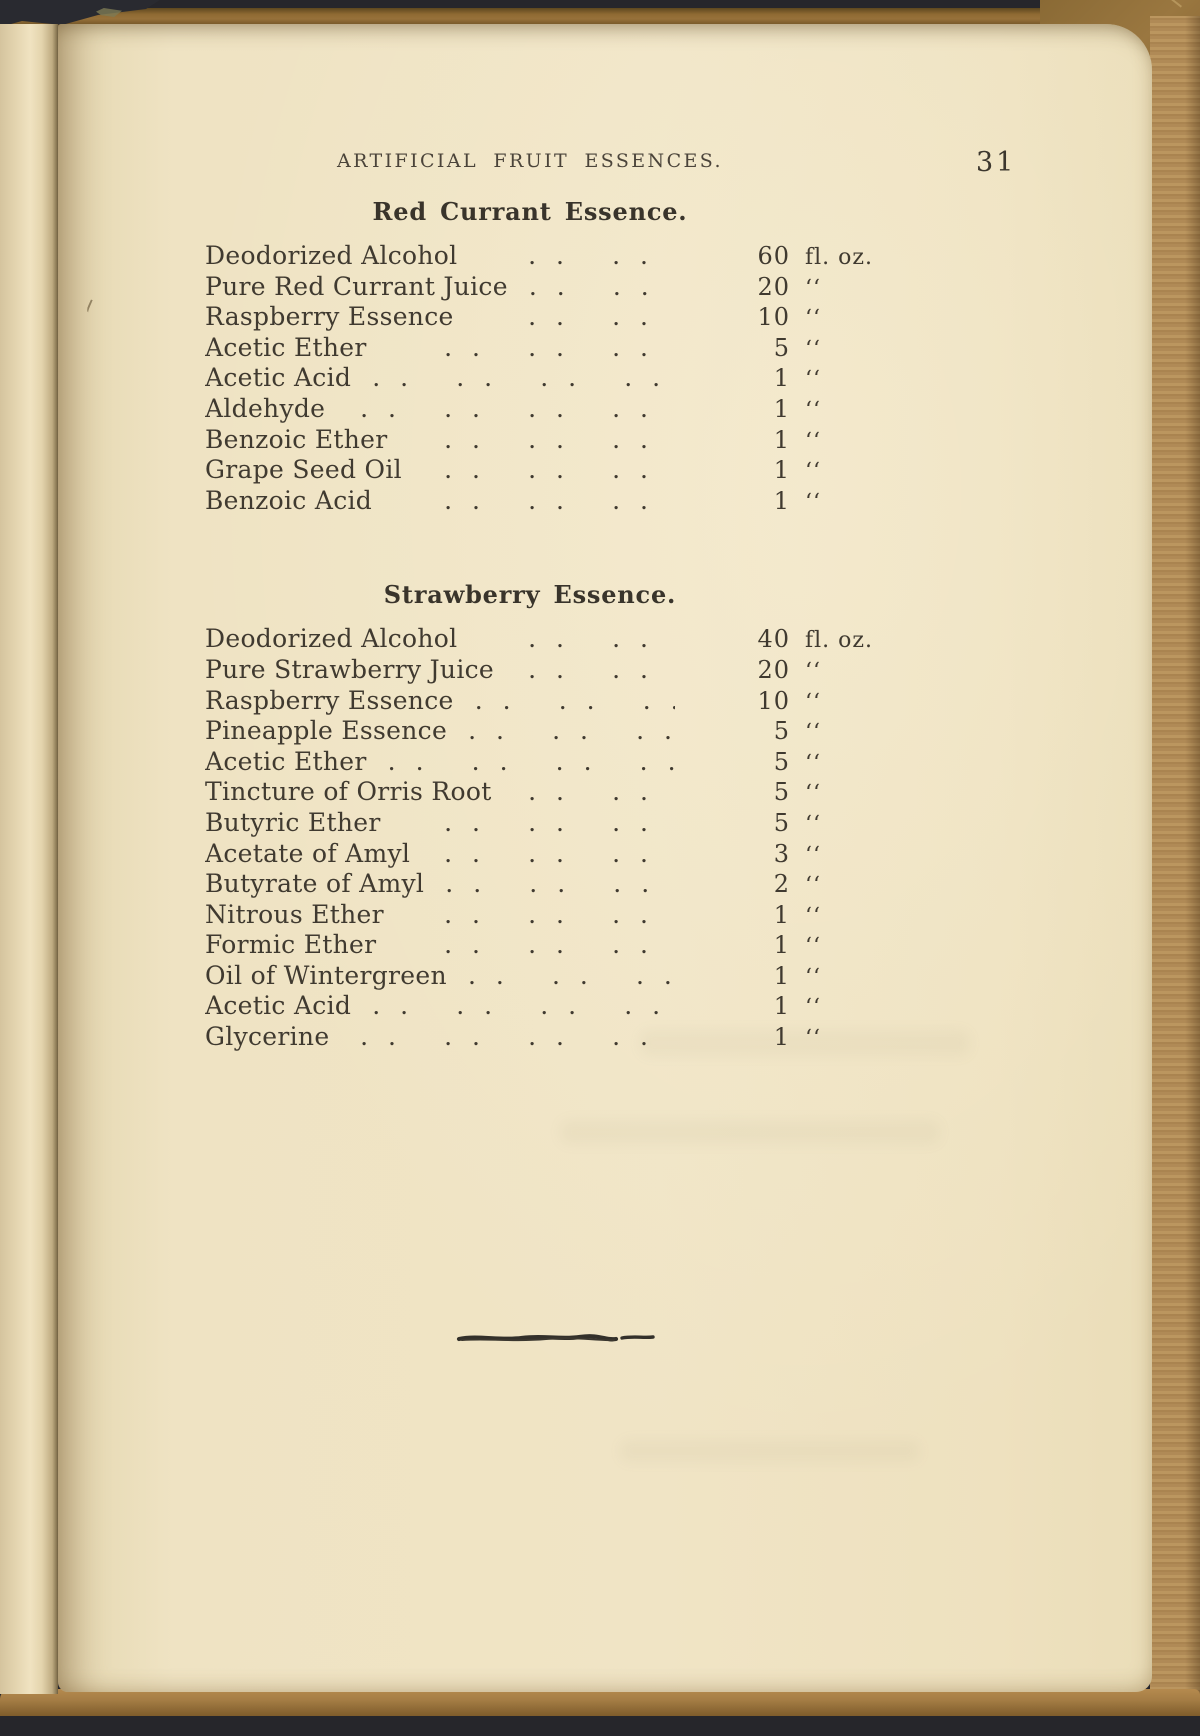 Image resolution: width=1200 pixels, height=1736 pixels. What do you see at coordinates (296, 439) in the screenshot?
I see `ingredient-name: Benzoic Ether` at bounding box center [296, 439].